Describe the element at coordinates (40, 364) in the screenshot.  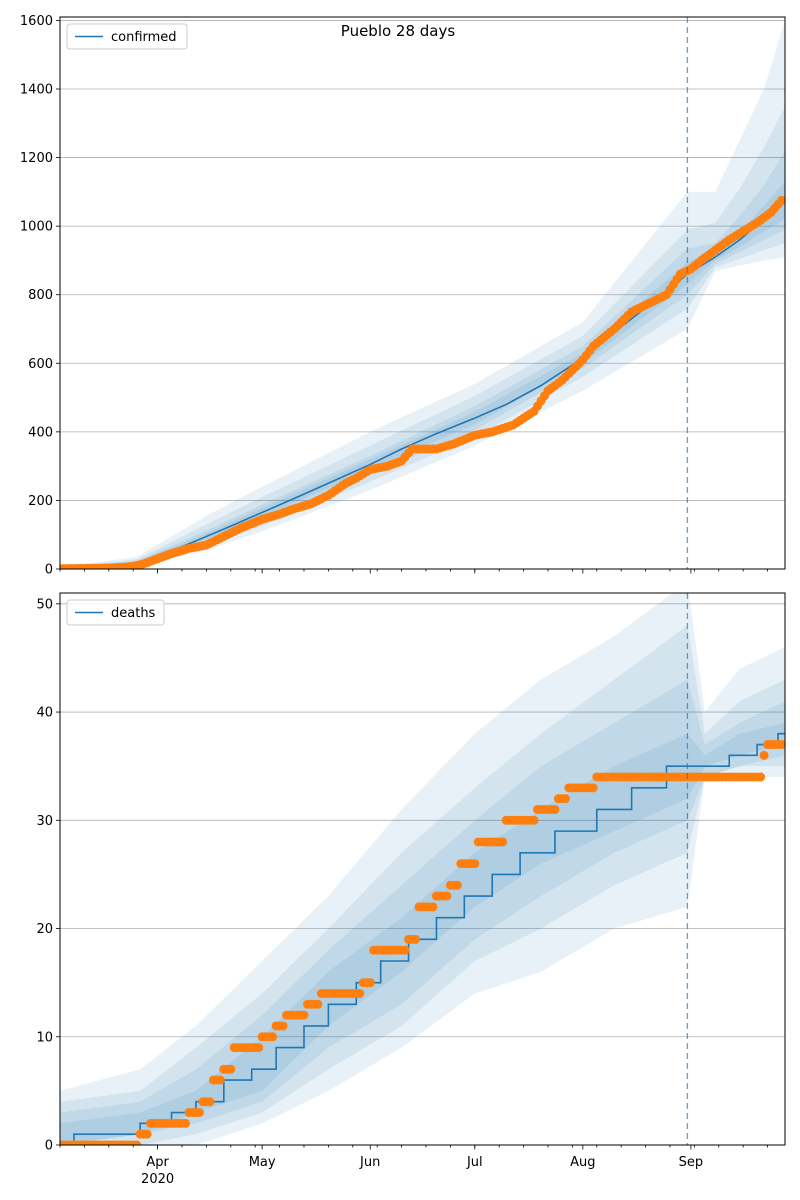
I see `y-tick-label: 600` at that location.